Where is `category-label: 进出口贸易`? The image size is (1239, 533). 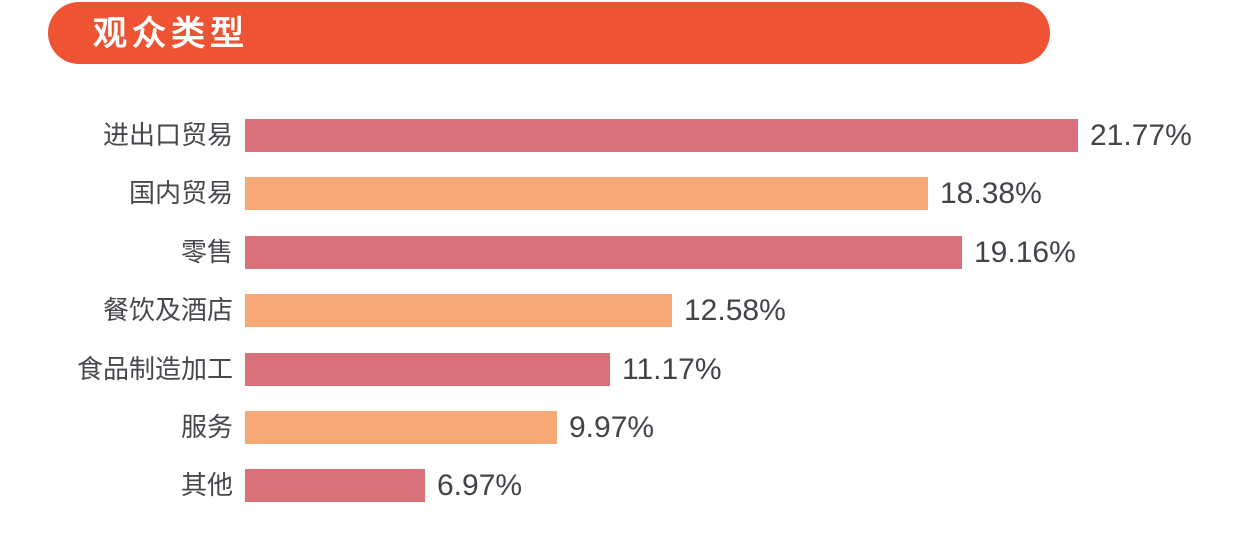
category-label: 进出口贸易 is located at coordinates (167, 135).